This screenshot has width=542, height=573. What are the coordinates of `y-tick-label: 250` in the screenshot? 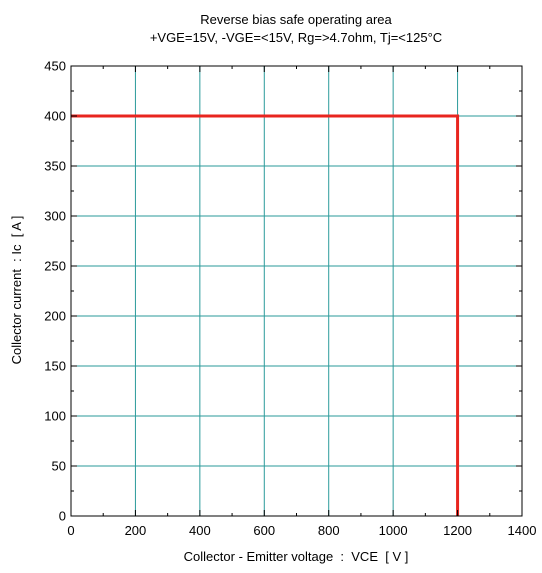 It's located at (55, 266).